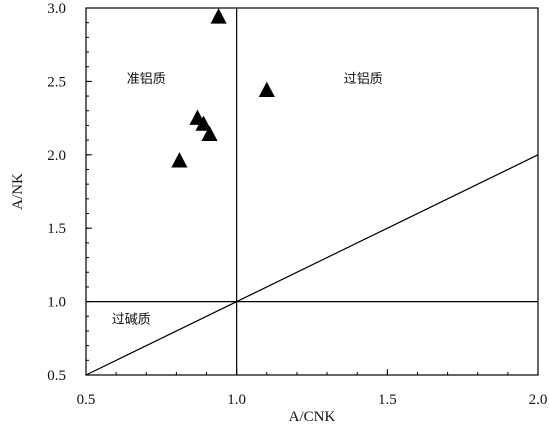 This screenshot has width=549, height=426. What do you see at coordinates (236, 400) in the screenshot?
I see `x-tick-label: 1.0` at bounding box center [236, 400].